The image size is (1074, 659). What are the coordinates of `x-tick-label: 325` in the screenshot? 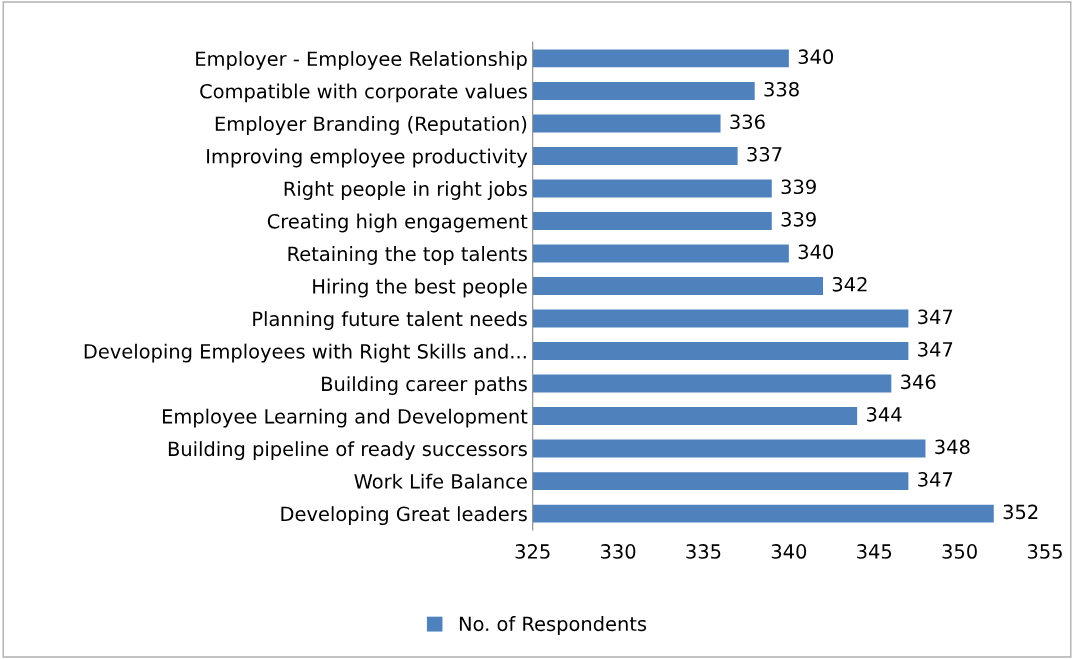 It's located at (532, 551).